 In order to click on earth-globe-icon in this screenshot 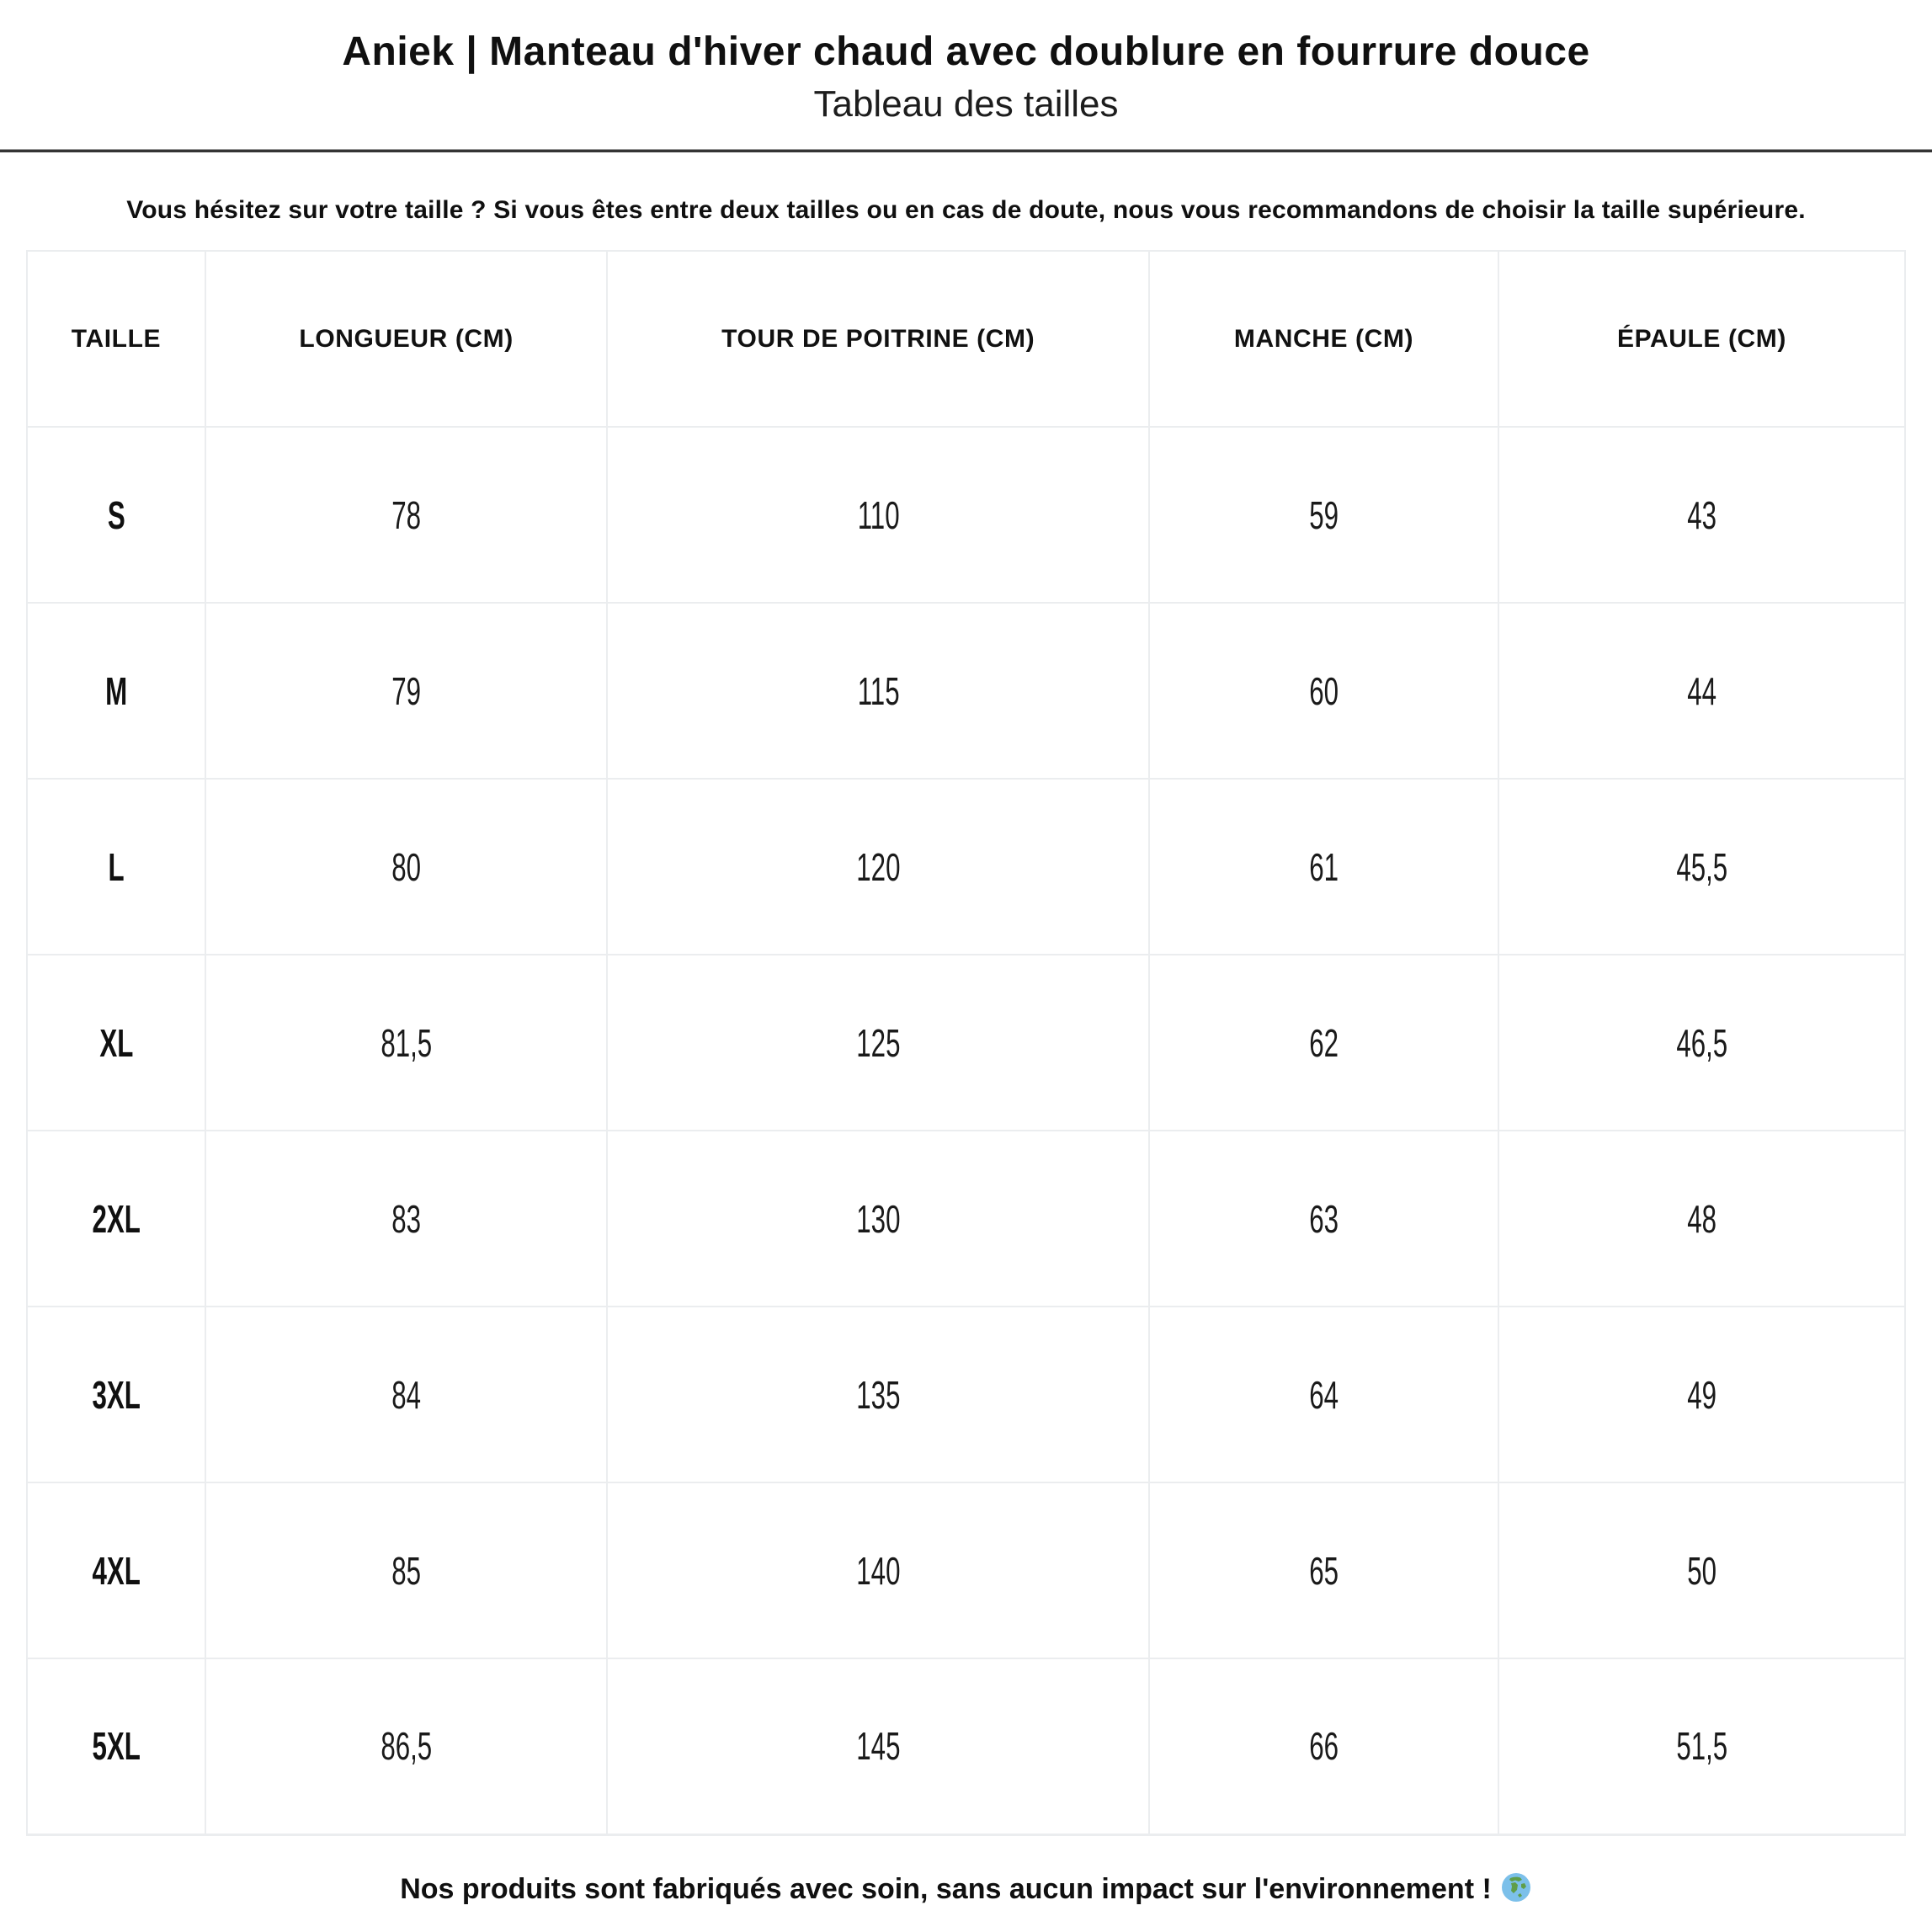, I will do `click(1516, 1891)`.